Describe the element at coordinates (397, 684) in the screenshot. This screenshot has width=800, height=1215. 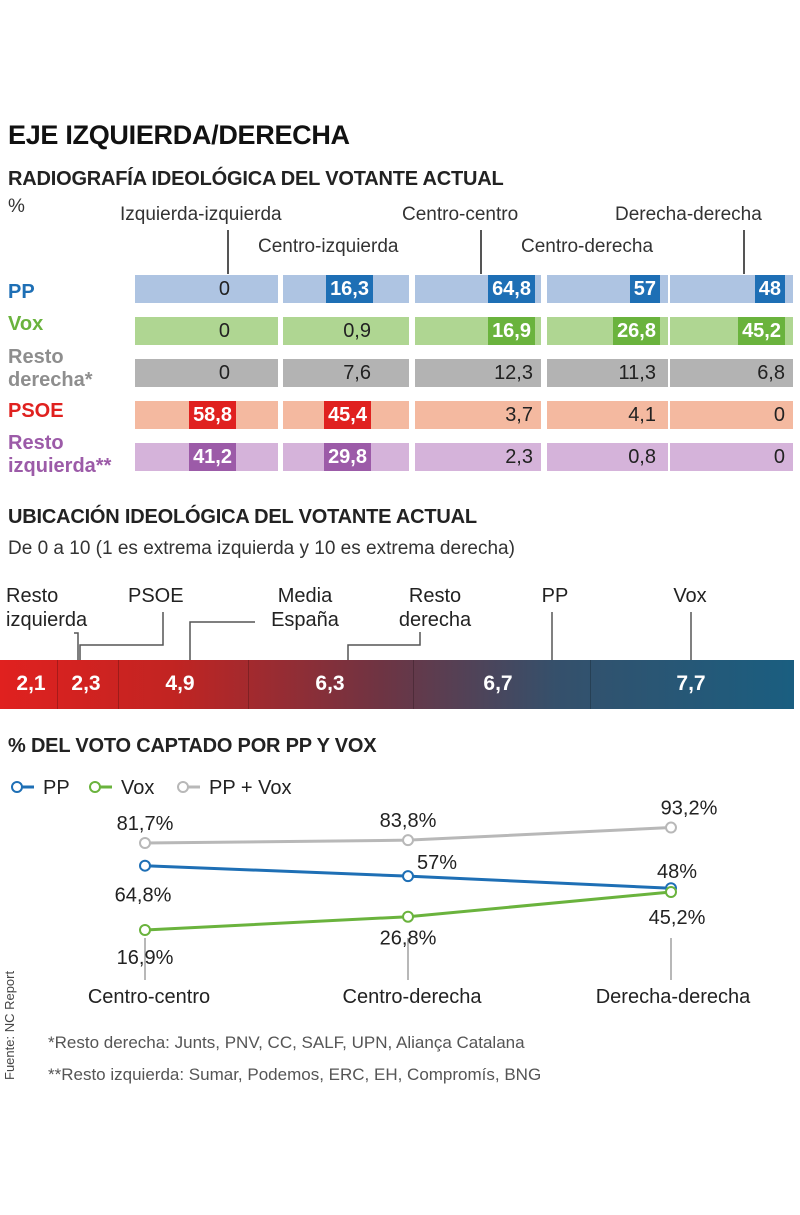
I see `scale-bar` at that location.